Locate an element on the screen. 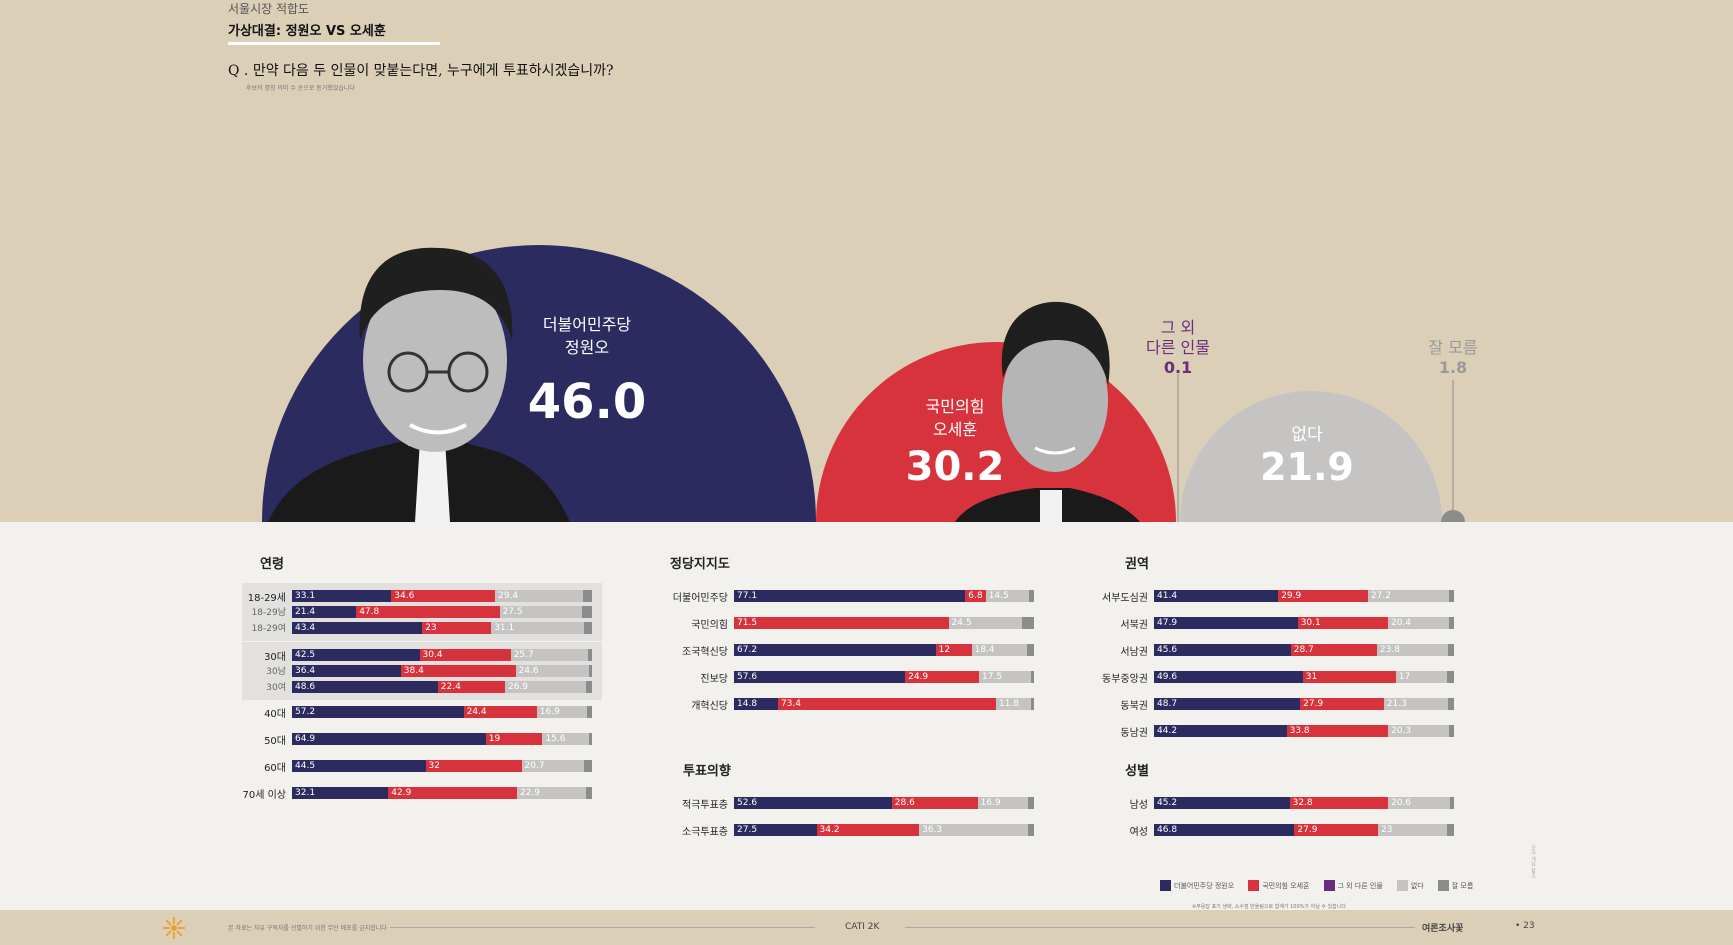  bar-value-label: 67.2 is located at coordinates (747, 650).